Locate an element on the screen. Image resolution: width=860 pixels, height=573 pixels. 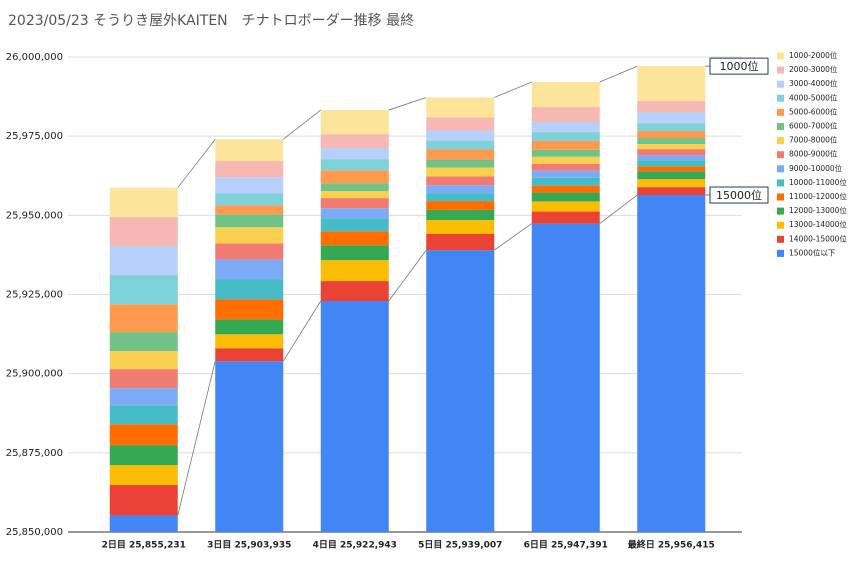
y-tick-label: 25,850,000 is located at coordinates (34, 532).